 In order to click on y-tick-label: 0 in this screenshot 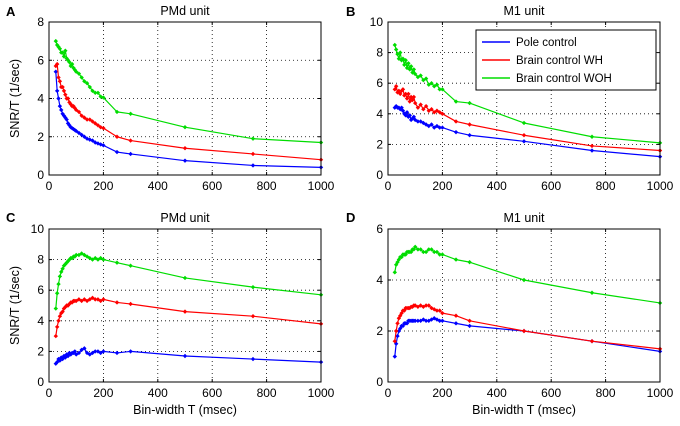, I will do `click(40, 175)`.